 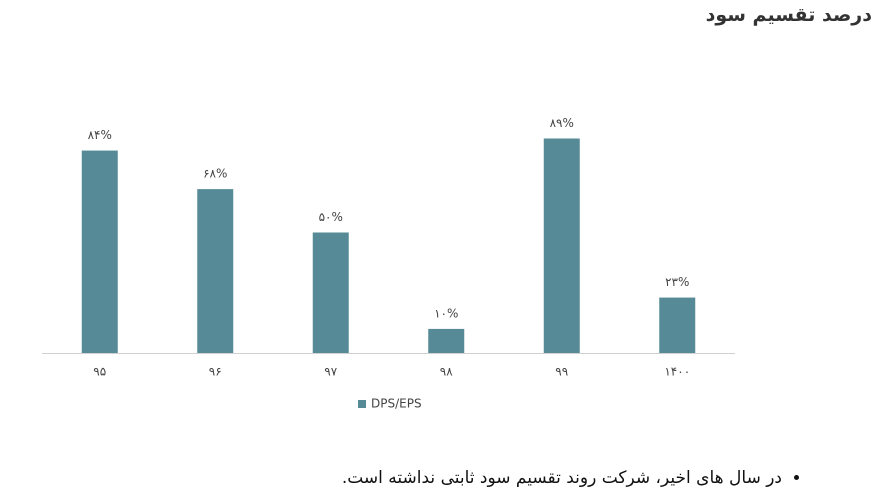 I want to click on legend-label: DPS/EPS, so click(x=396, y=404).